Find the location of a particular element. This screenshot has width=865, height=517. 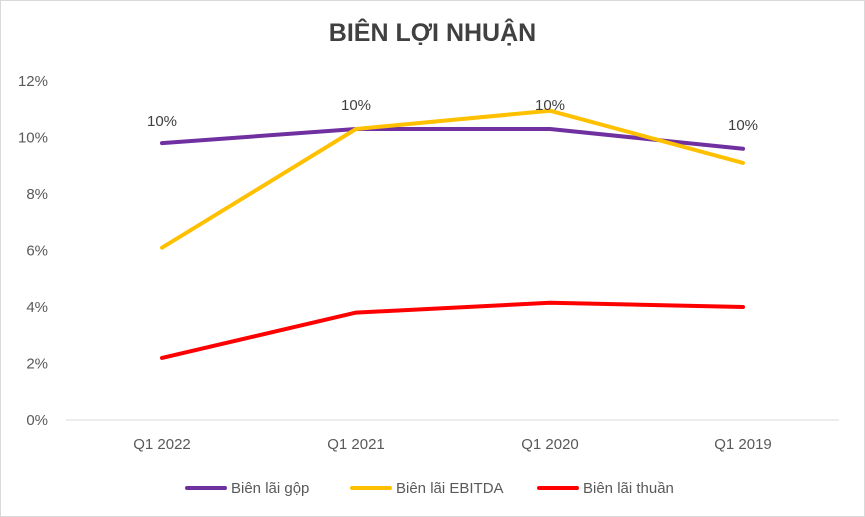

y-tick-label: 6% is located at coordinates (37, 251).